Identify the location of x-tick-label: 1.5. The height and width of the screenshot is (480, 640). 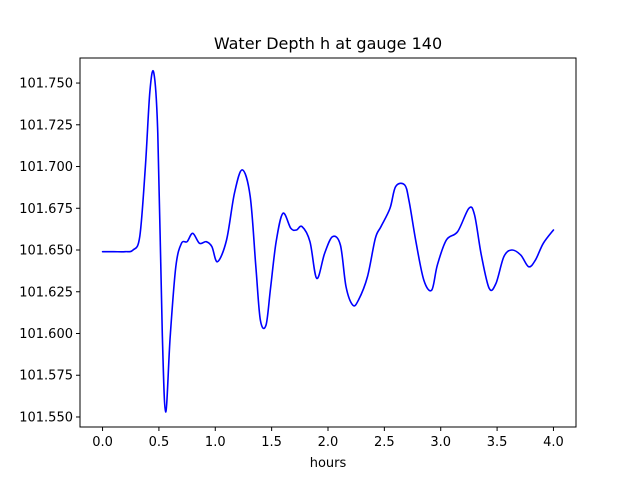
(271, 442).